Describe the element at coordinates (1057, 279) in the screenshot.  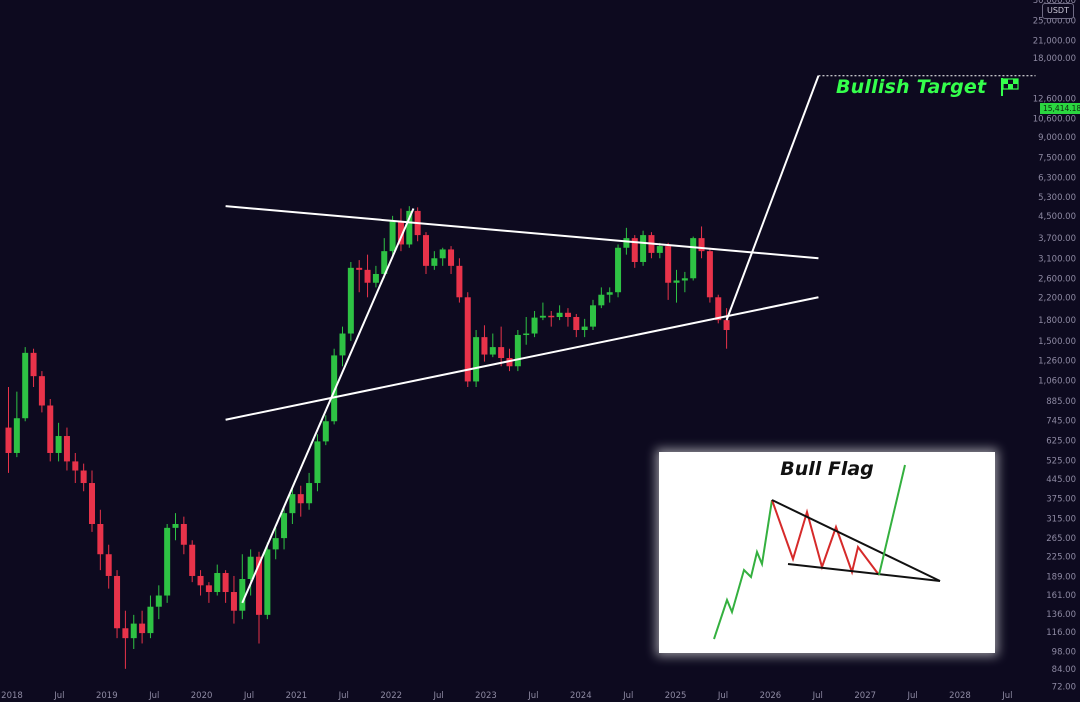
I see `y-tick-label: 2,600.00` at that location.